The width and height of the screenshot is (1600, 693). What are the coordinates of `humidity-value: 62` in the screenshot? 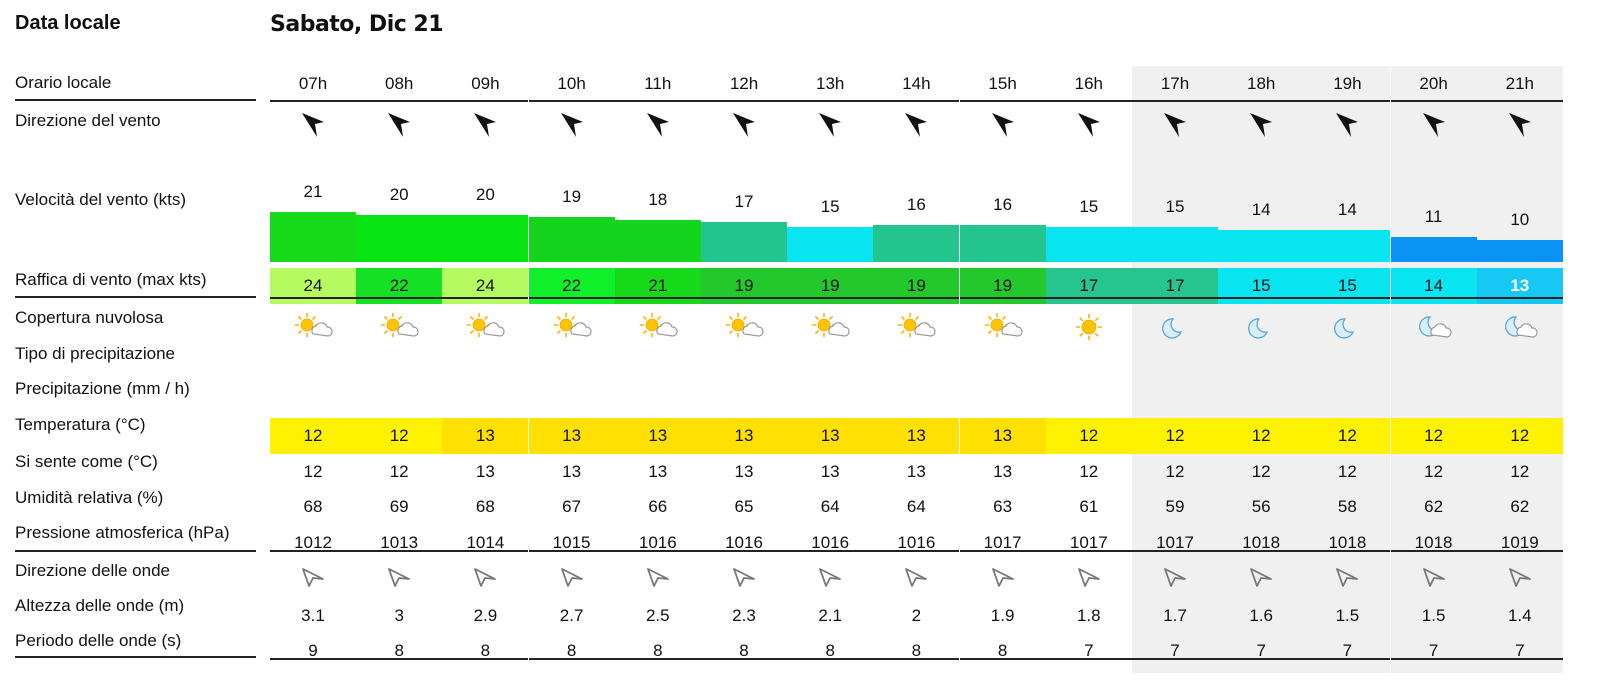 It's located at (1520, 506).